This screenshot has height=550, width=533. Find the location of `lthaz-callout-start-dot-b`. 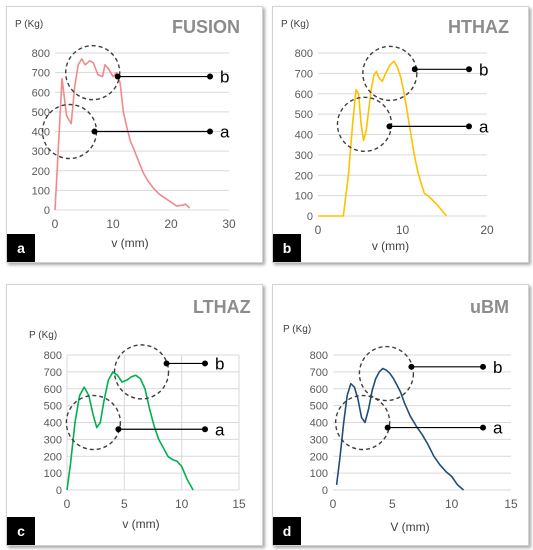

lthaz-callout-start-dot-b is located at coordinates (166, 363).